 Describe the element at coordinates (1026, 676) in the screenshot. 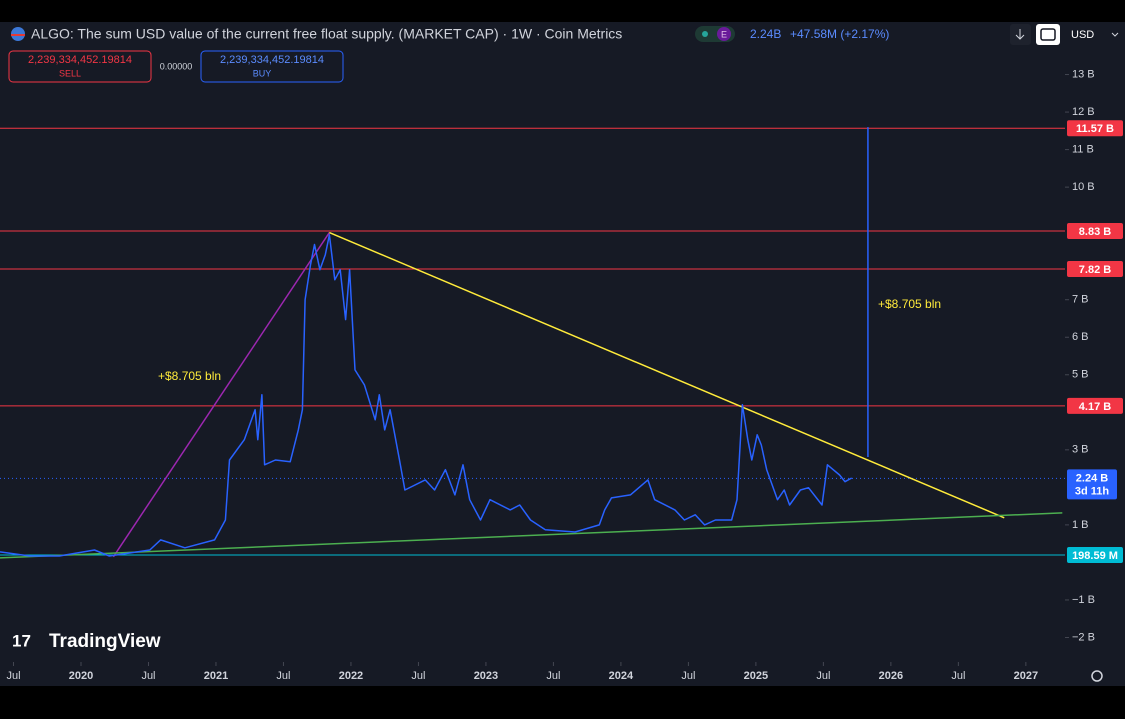

I see `x-tick-label: 2027` at that location.